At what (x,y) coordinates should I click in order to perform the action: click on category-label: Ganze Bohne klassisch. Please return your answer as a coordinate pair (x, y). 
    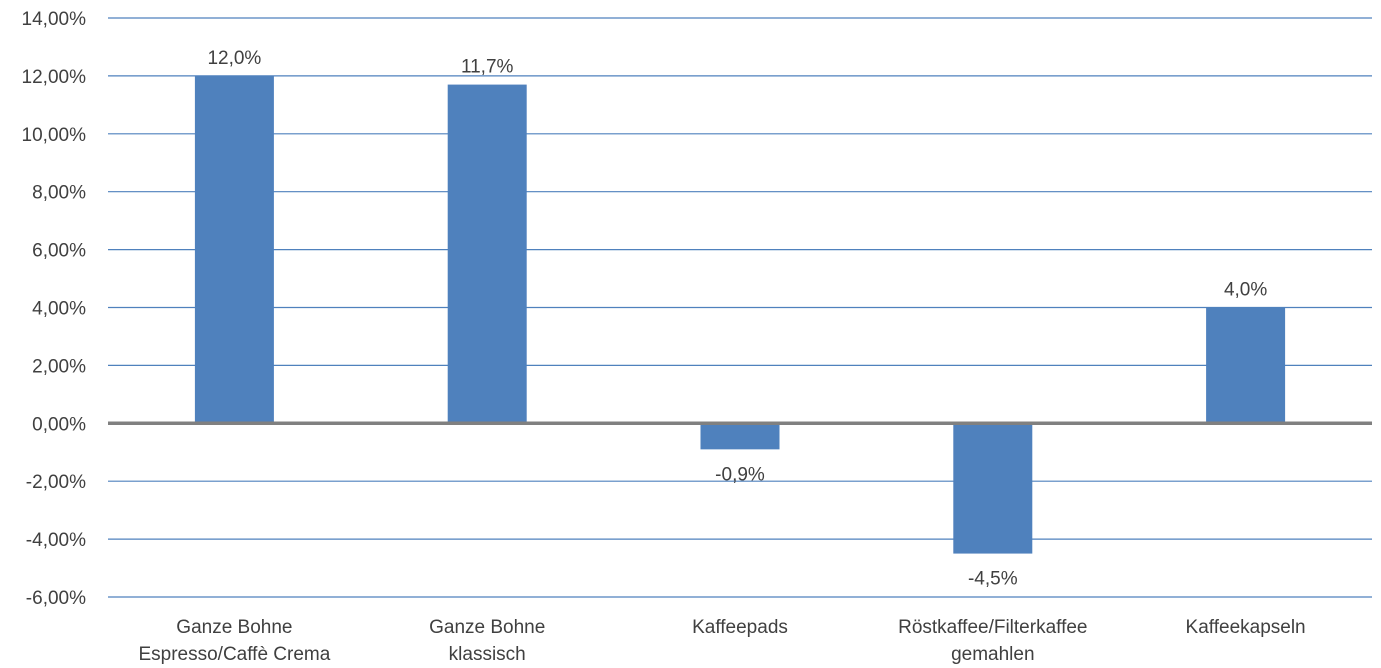
    Looking at the image, I should click on (487, 641).